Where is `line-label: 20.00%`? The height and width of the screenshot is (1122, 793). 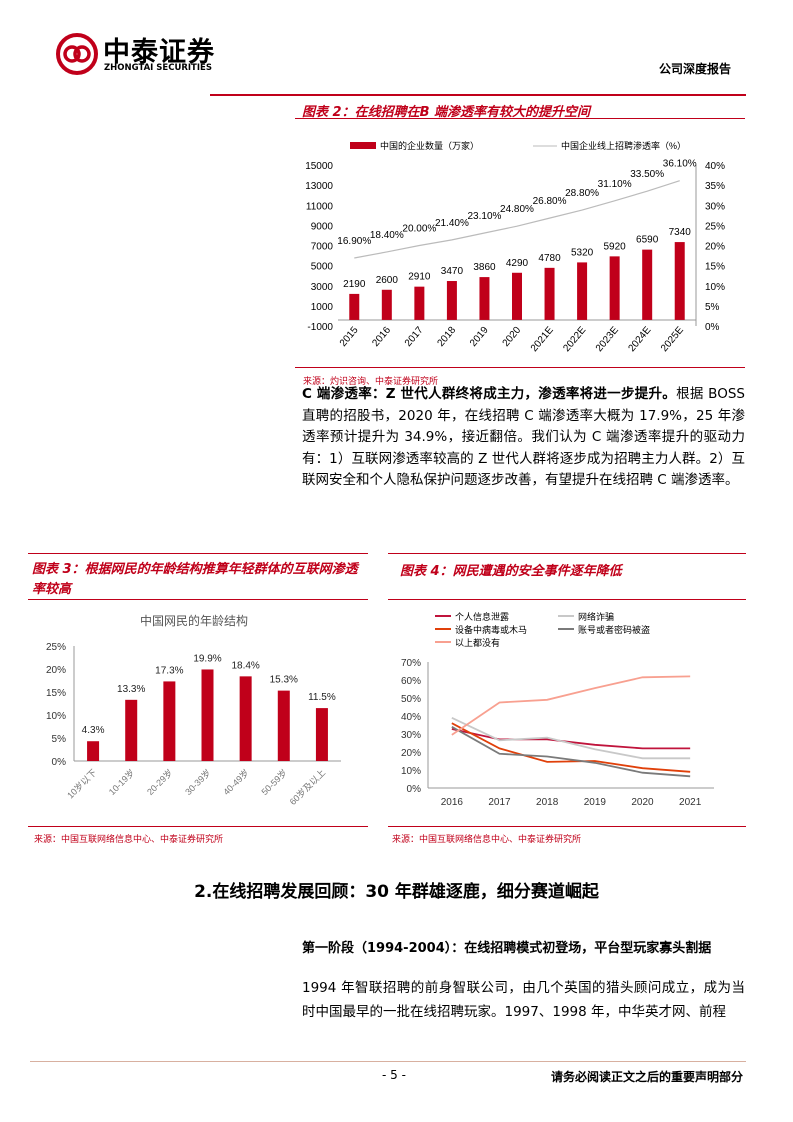
line-label: 20.00% is located at coordinates (419, 229).